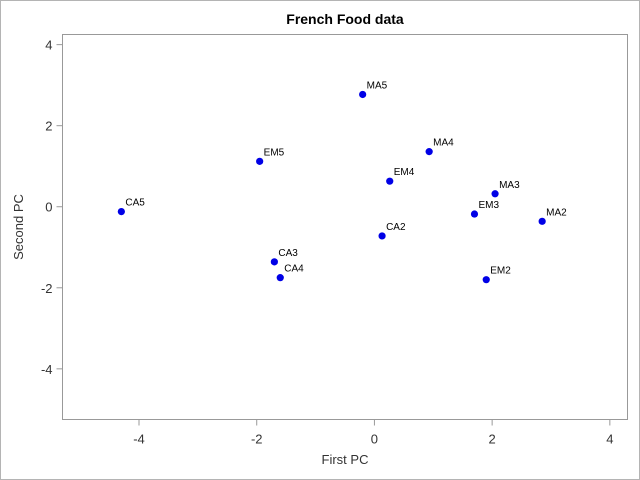 The height and width of the screenshot is (480, 640). I want to click on y-axis-label: Second PC, so click(18, 227).